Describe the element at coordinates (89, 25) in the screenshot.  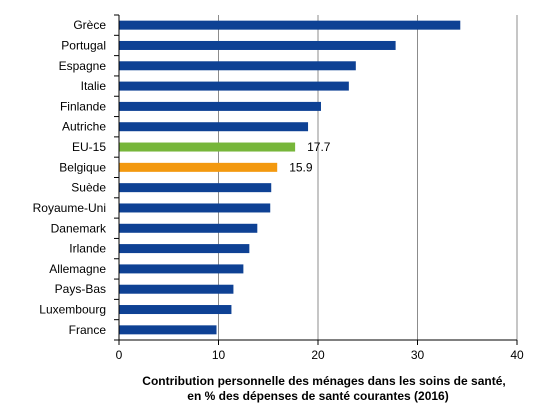
I see `category-label: Grèce` at that location.